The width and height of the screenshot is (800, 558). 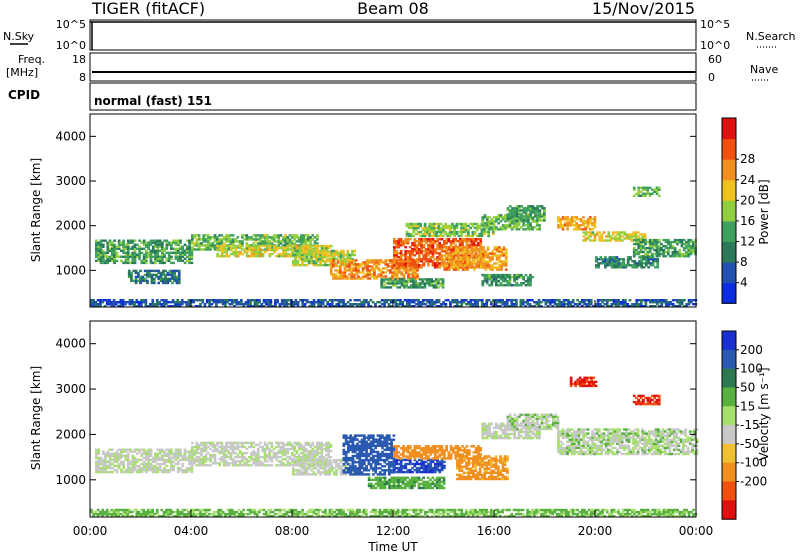 I want to click on nsky-strip: N.Sky 10^5 10^0 10^5 10^0 N.Search, so click(x=399, y=35).